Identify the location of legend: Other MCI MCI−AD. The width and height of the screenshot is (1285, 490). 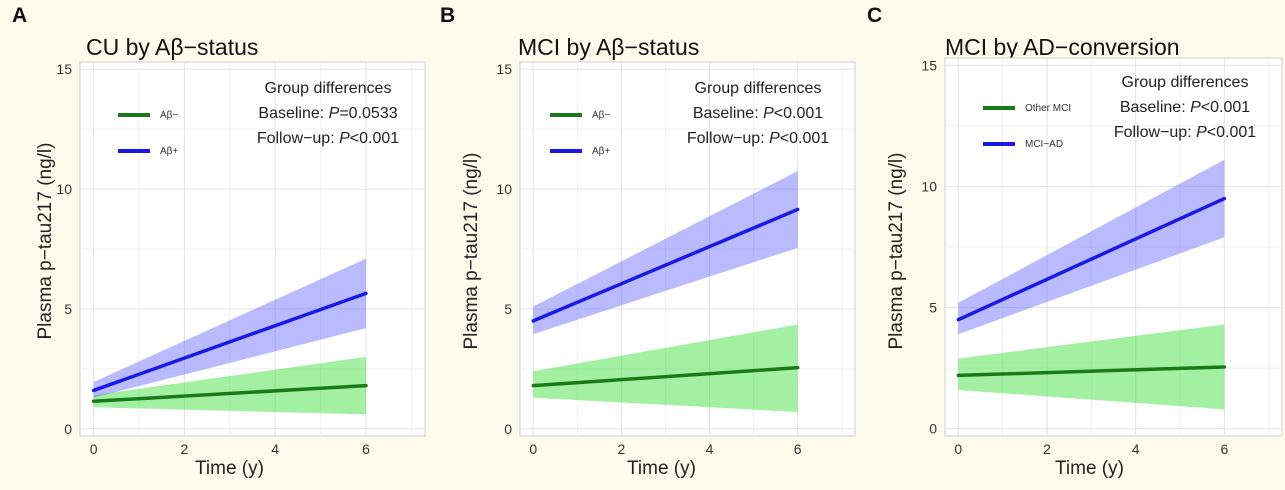
(1027, 126).